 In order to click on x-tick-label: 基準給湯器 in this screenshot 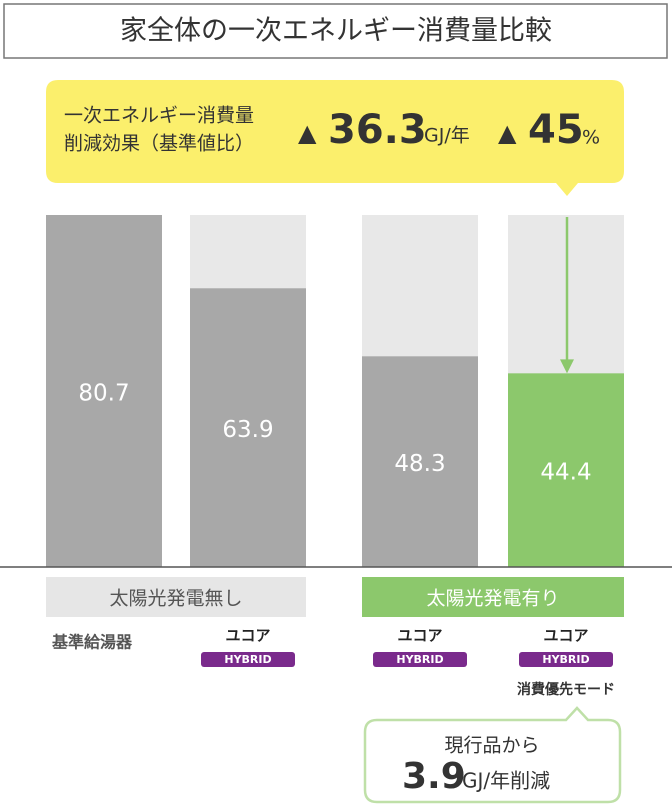, I will do `click(92, 642)`.